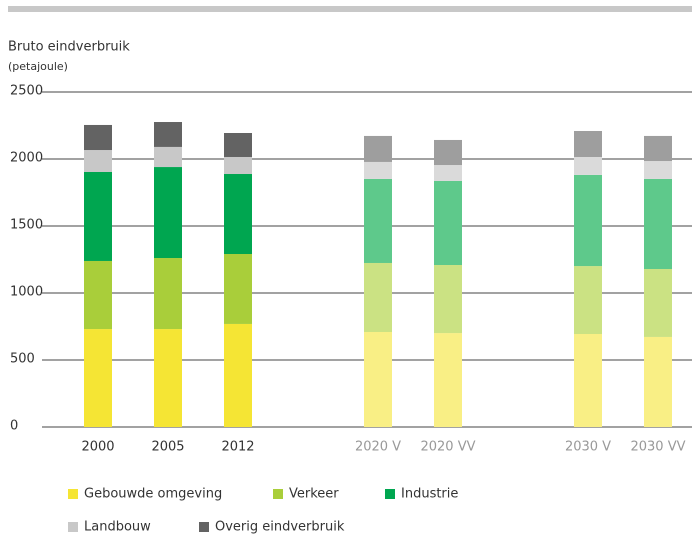  Describe the element at coordinates (97, 447) in the screenshot. I see `x-tick-label: 2000` at that location.